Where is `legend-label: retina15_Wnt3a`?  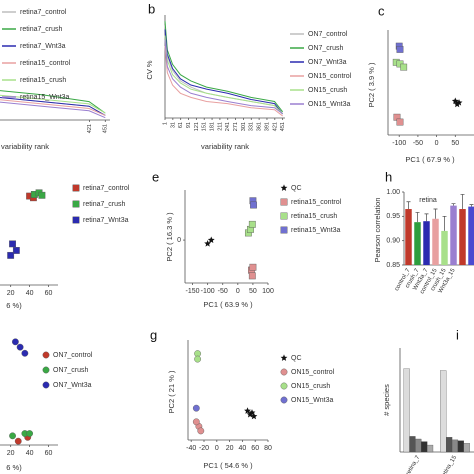 legend-label: retina15_Wnt3a is located at coordinates (316, 230).